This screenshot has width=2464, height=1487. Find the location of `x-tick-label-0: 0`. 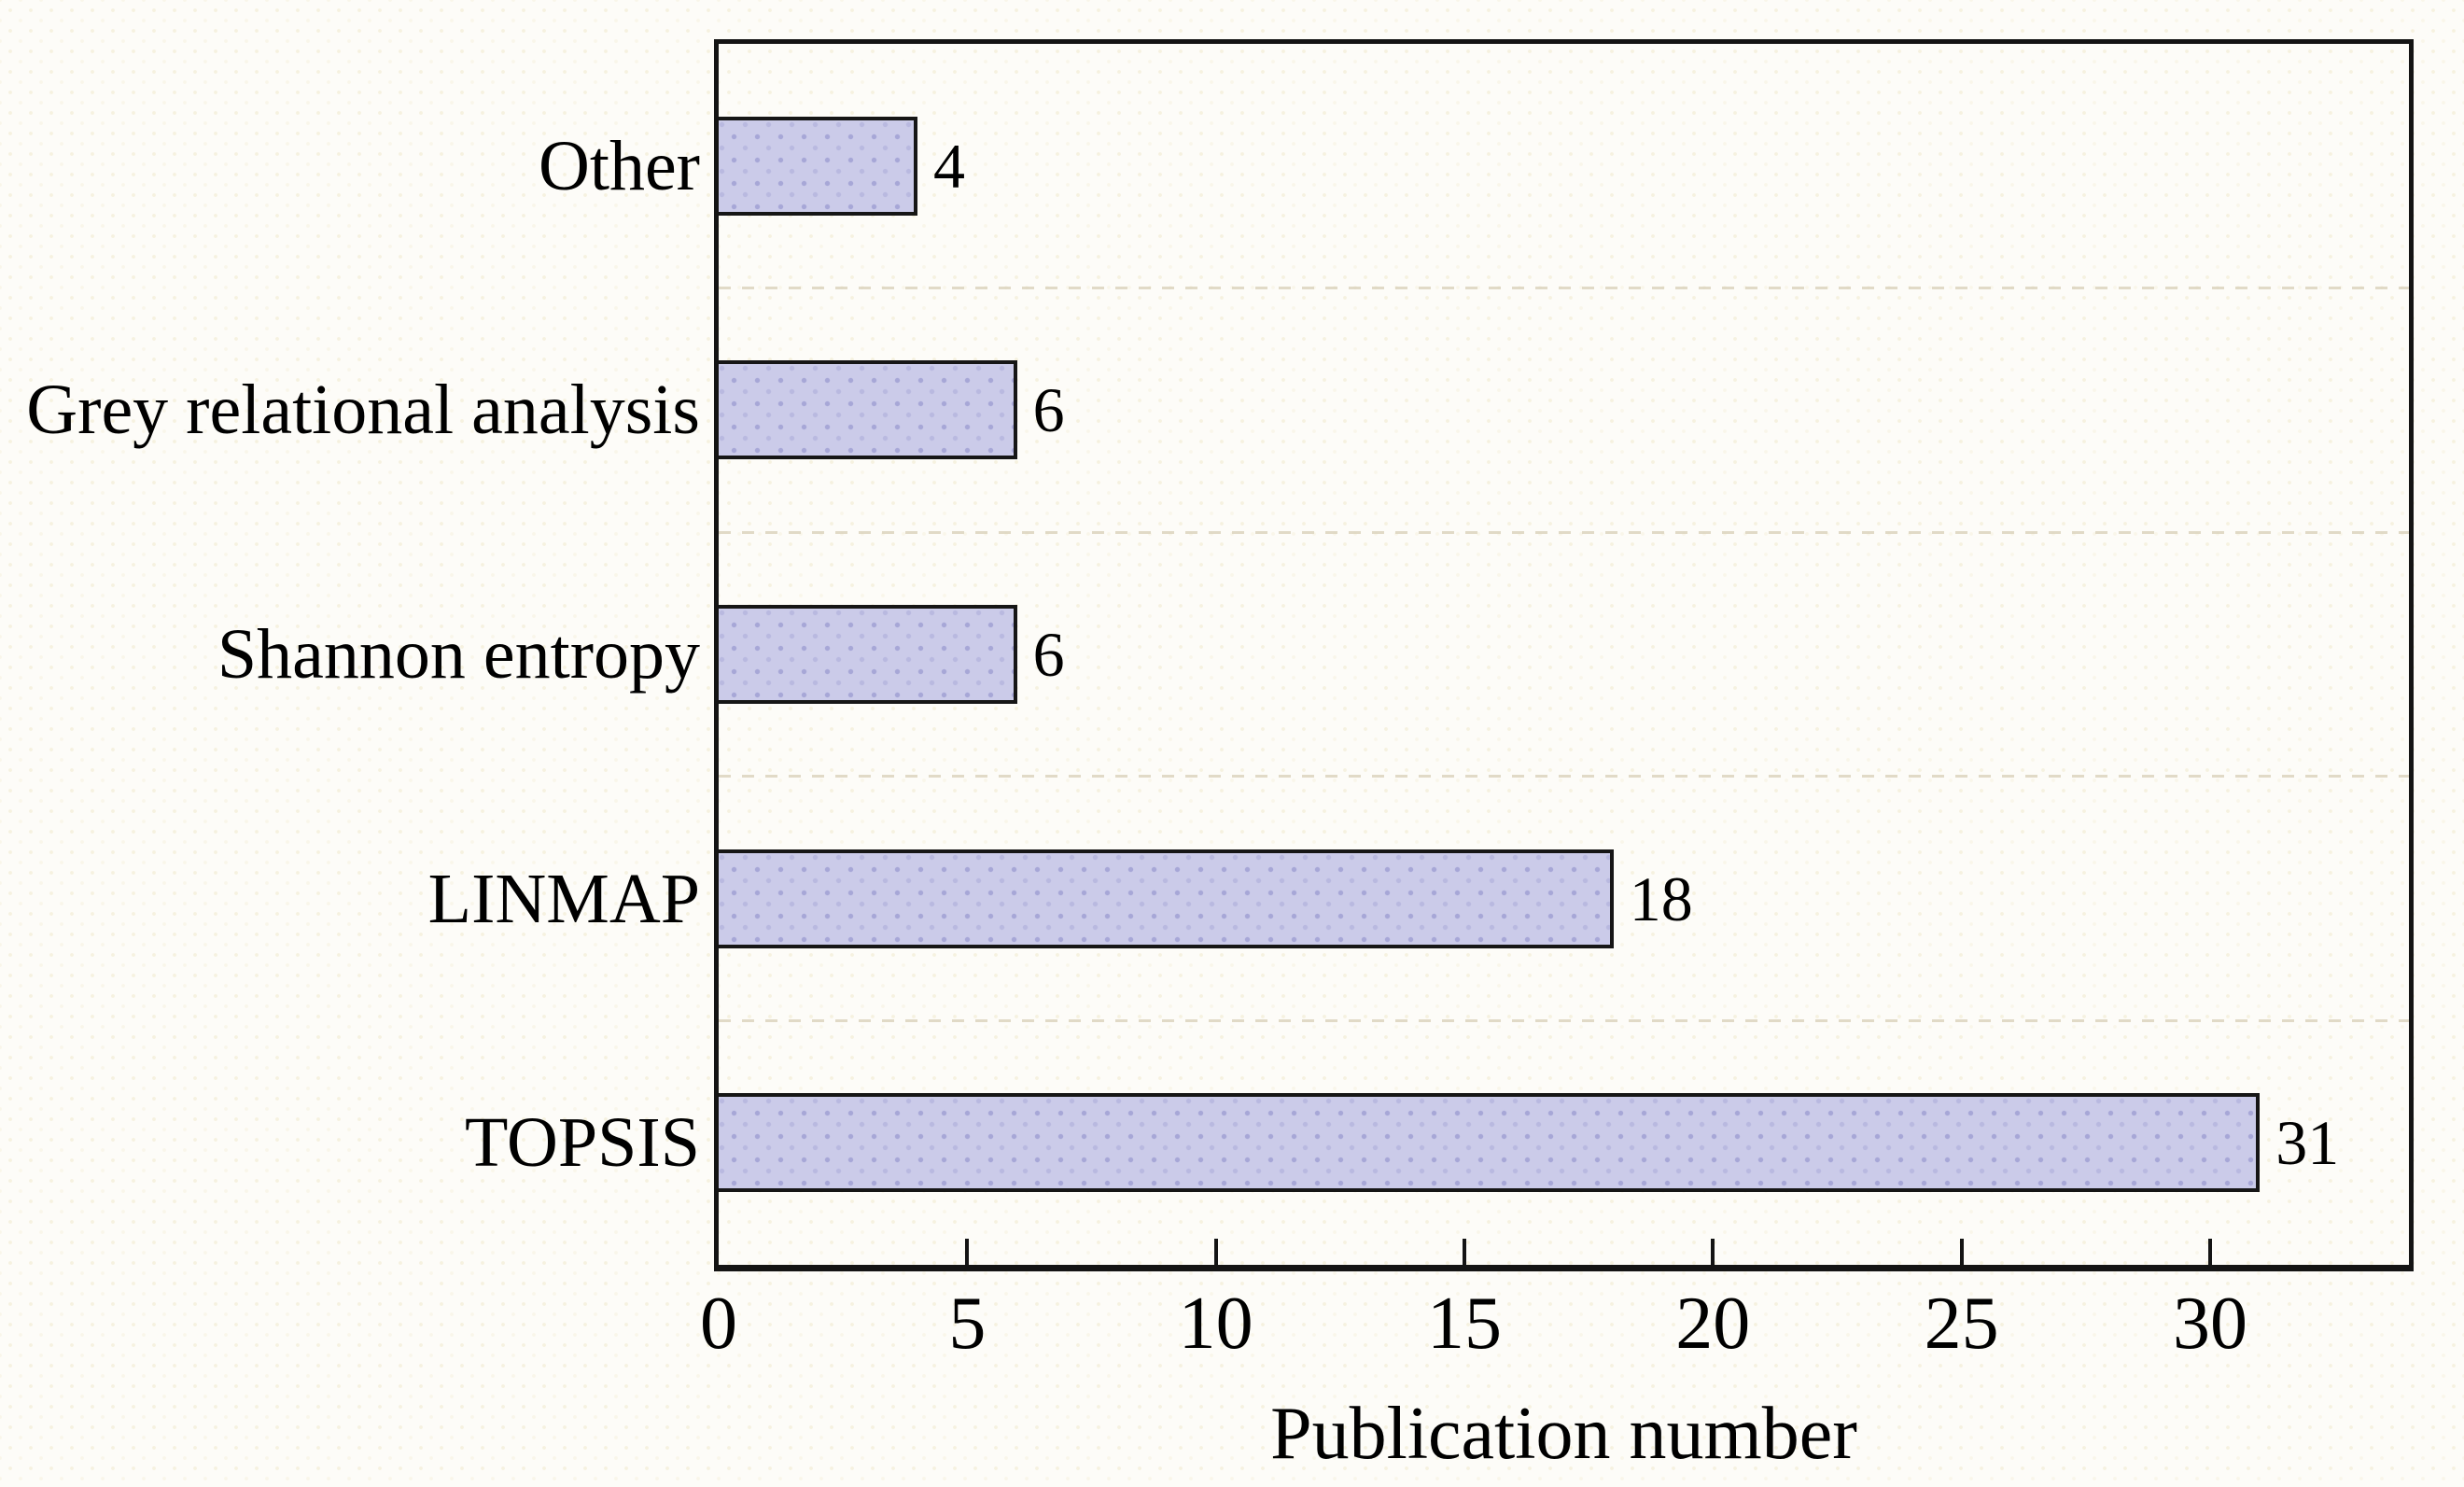

x-tick-label-0: 0 is located at coordinates (718, 1324).